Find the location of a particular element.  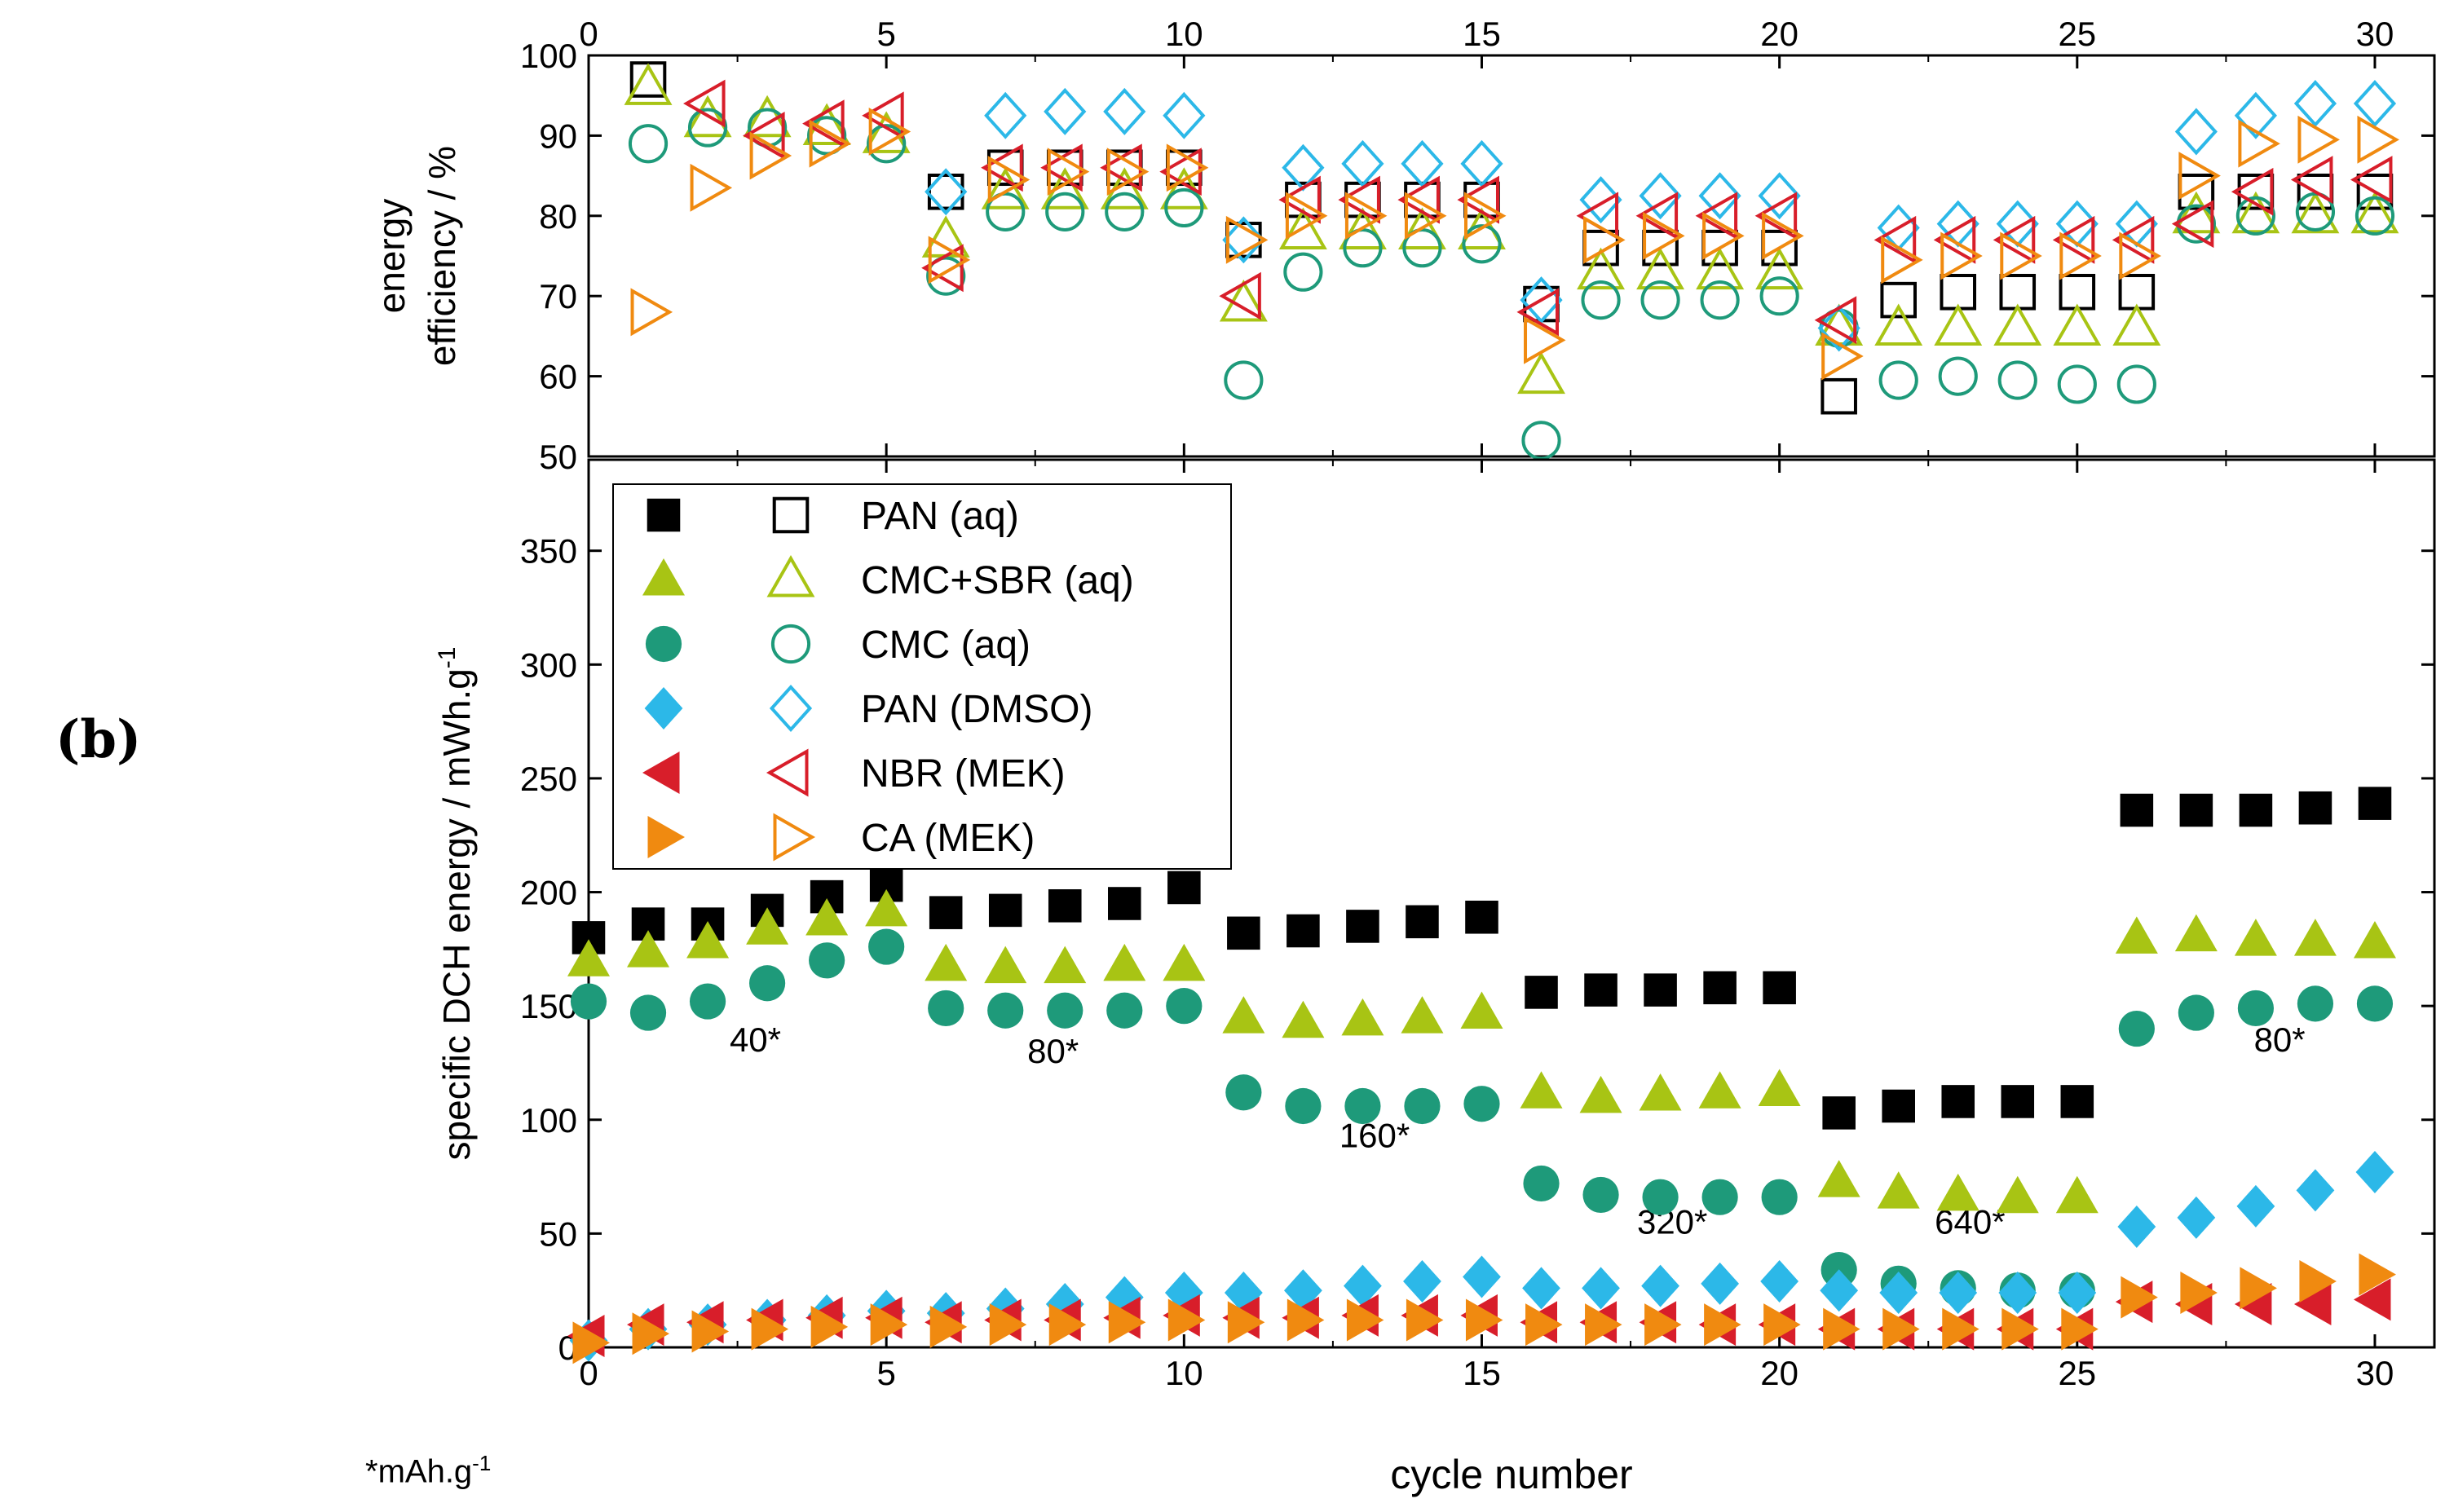

bottom-series-ca-mek is located at coordinates (1484, 1309).